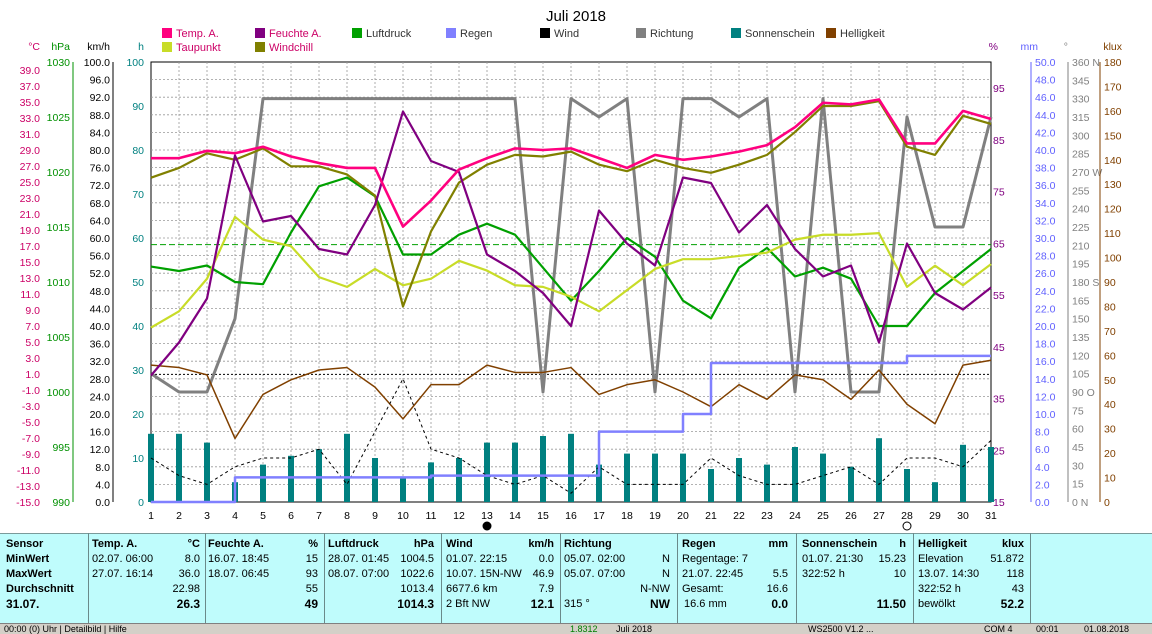 This screenshot has width=1152, height=634. I want to click on right-axis-tick: 24.0, so click(1045, 292).